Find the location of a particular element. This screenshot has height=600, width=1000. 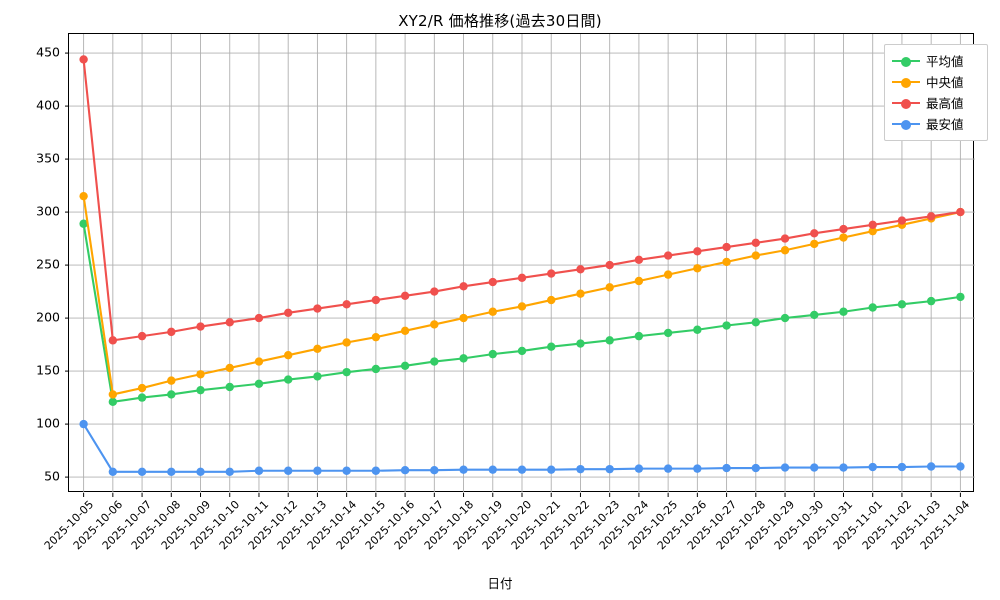

legend-item-3: 最安値 is located at coordinates (936, 123).